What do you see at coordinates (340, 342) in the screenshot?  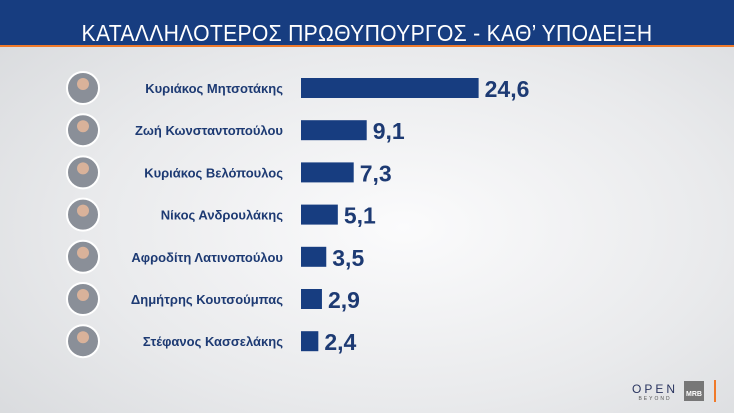 I see `value-label: 2,4` at bounding box center [340, 342].